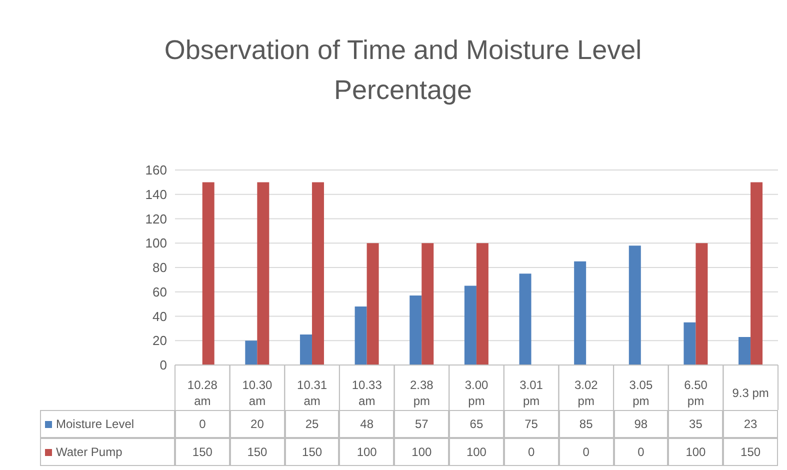 The width and height of the screenshot is (787, 470). Describe the element at coordinates (641, 424) in the screenshot. I see `data-label: 98` at that location.